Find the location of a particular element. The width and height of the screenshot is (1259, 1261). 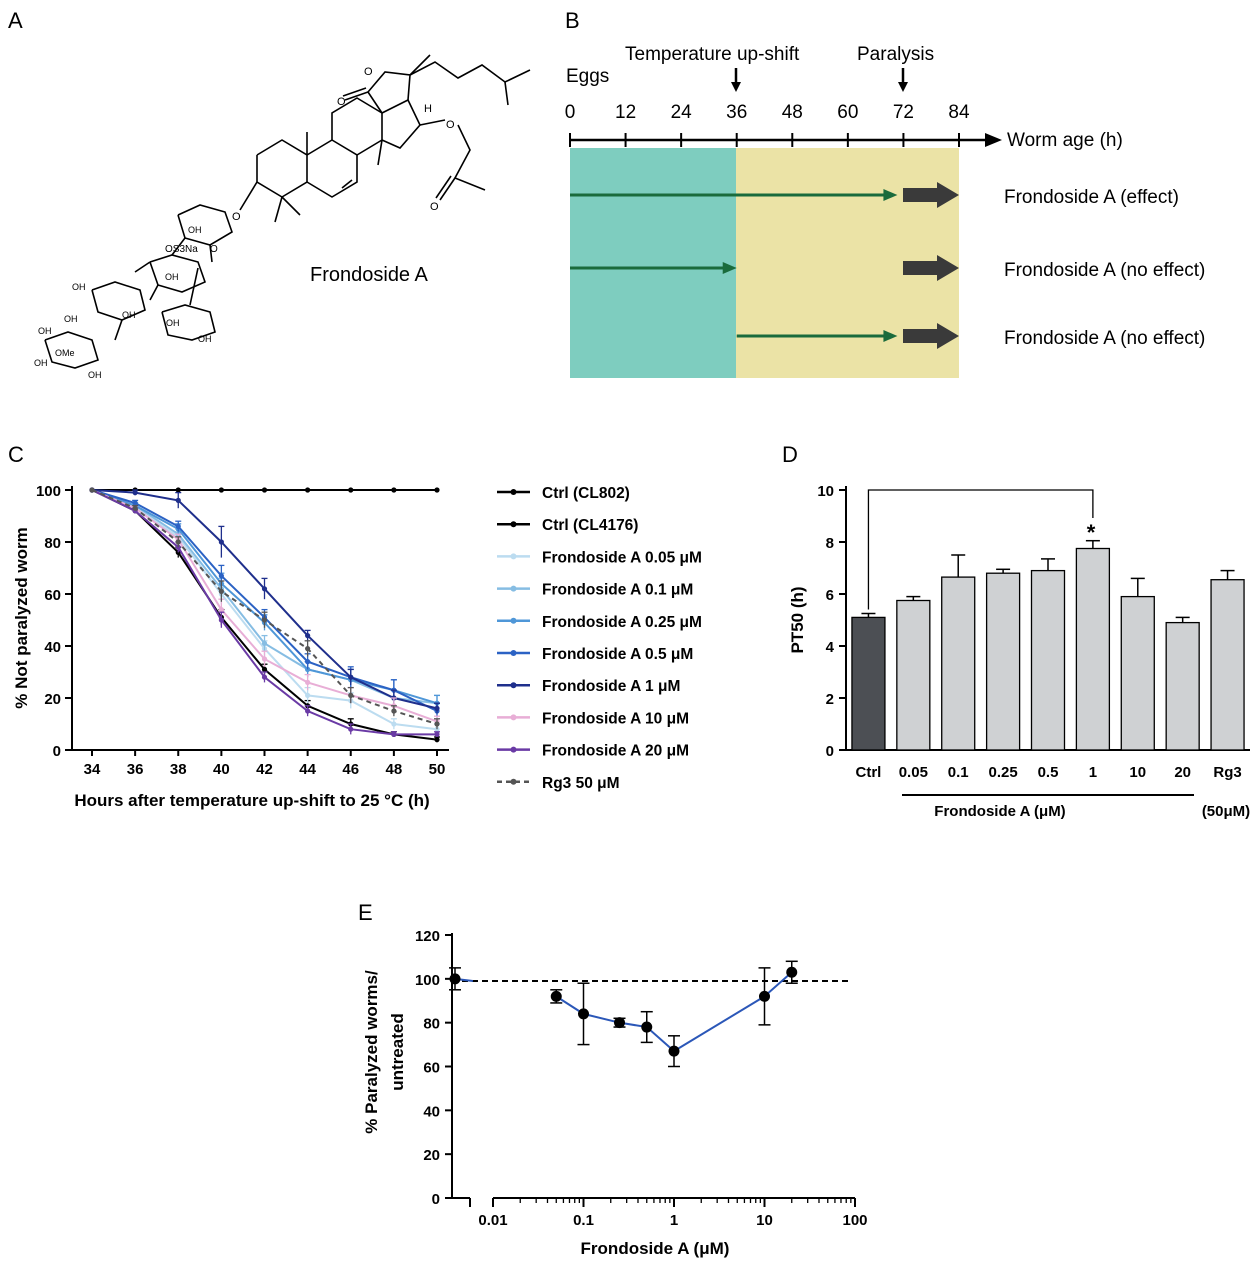

x-tick-label-48: 48 is located at coordinates (394, 769).